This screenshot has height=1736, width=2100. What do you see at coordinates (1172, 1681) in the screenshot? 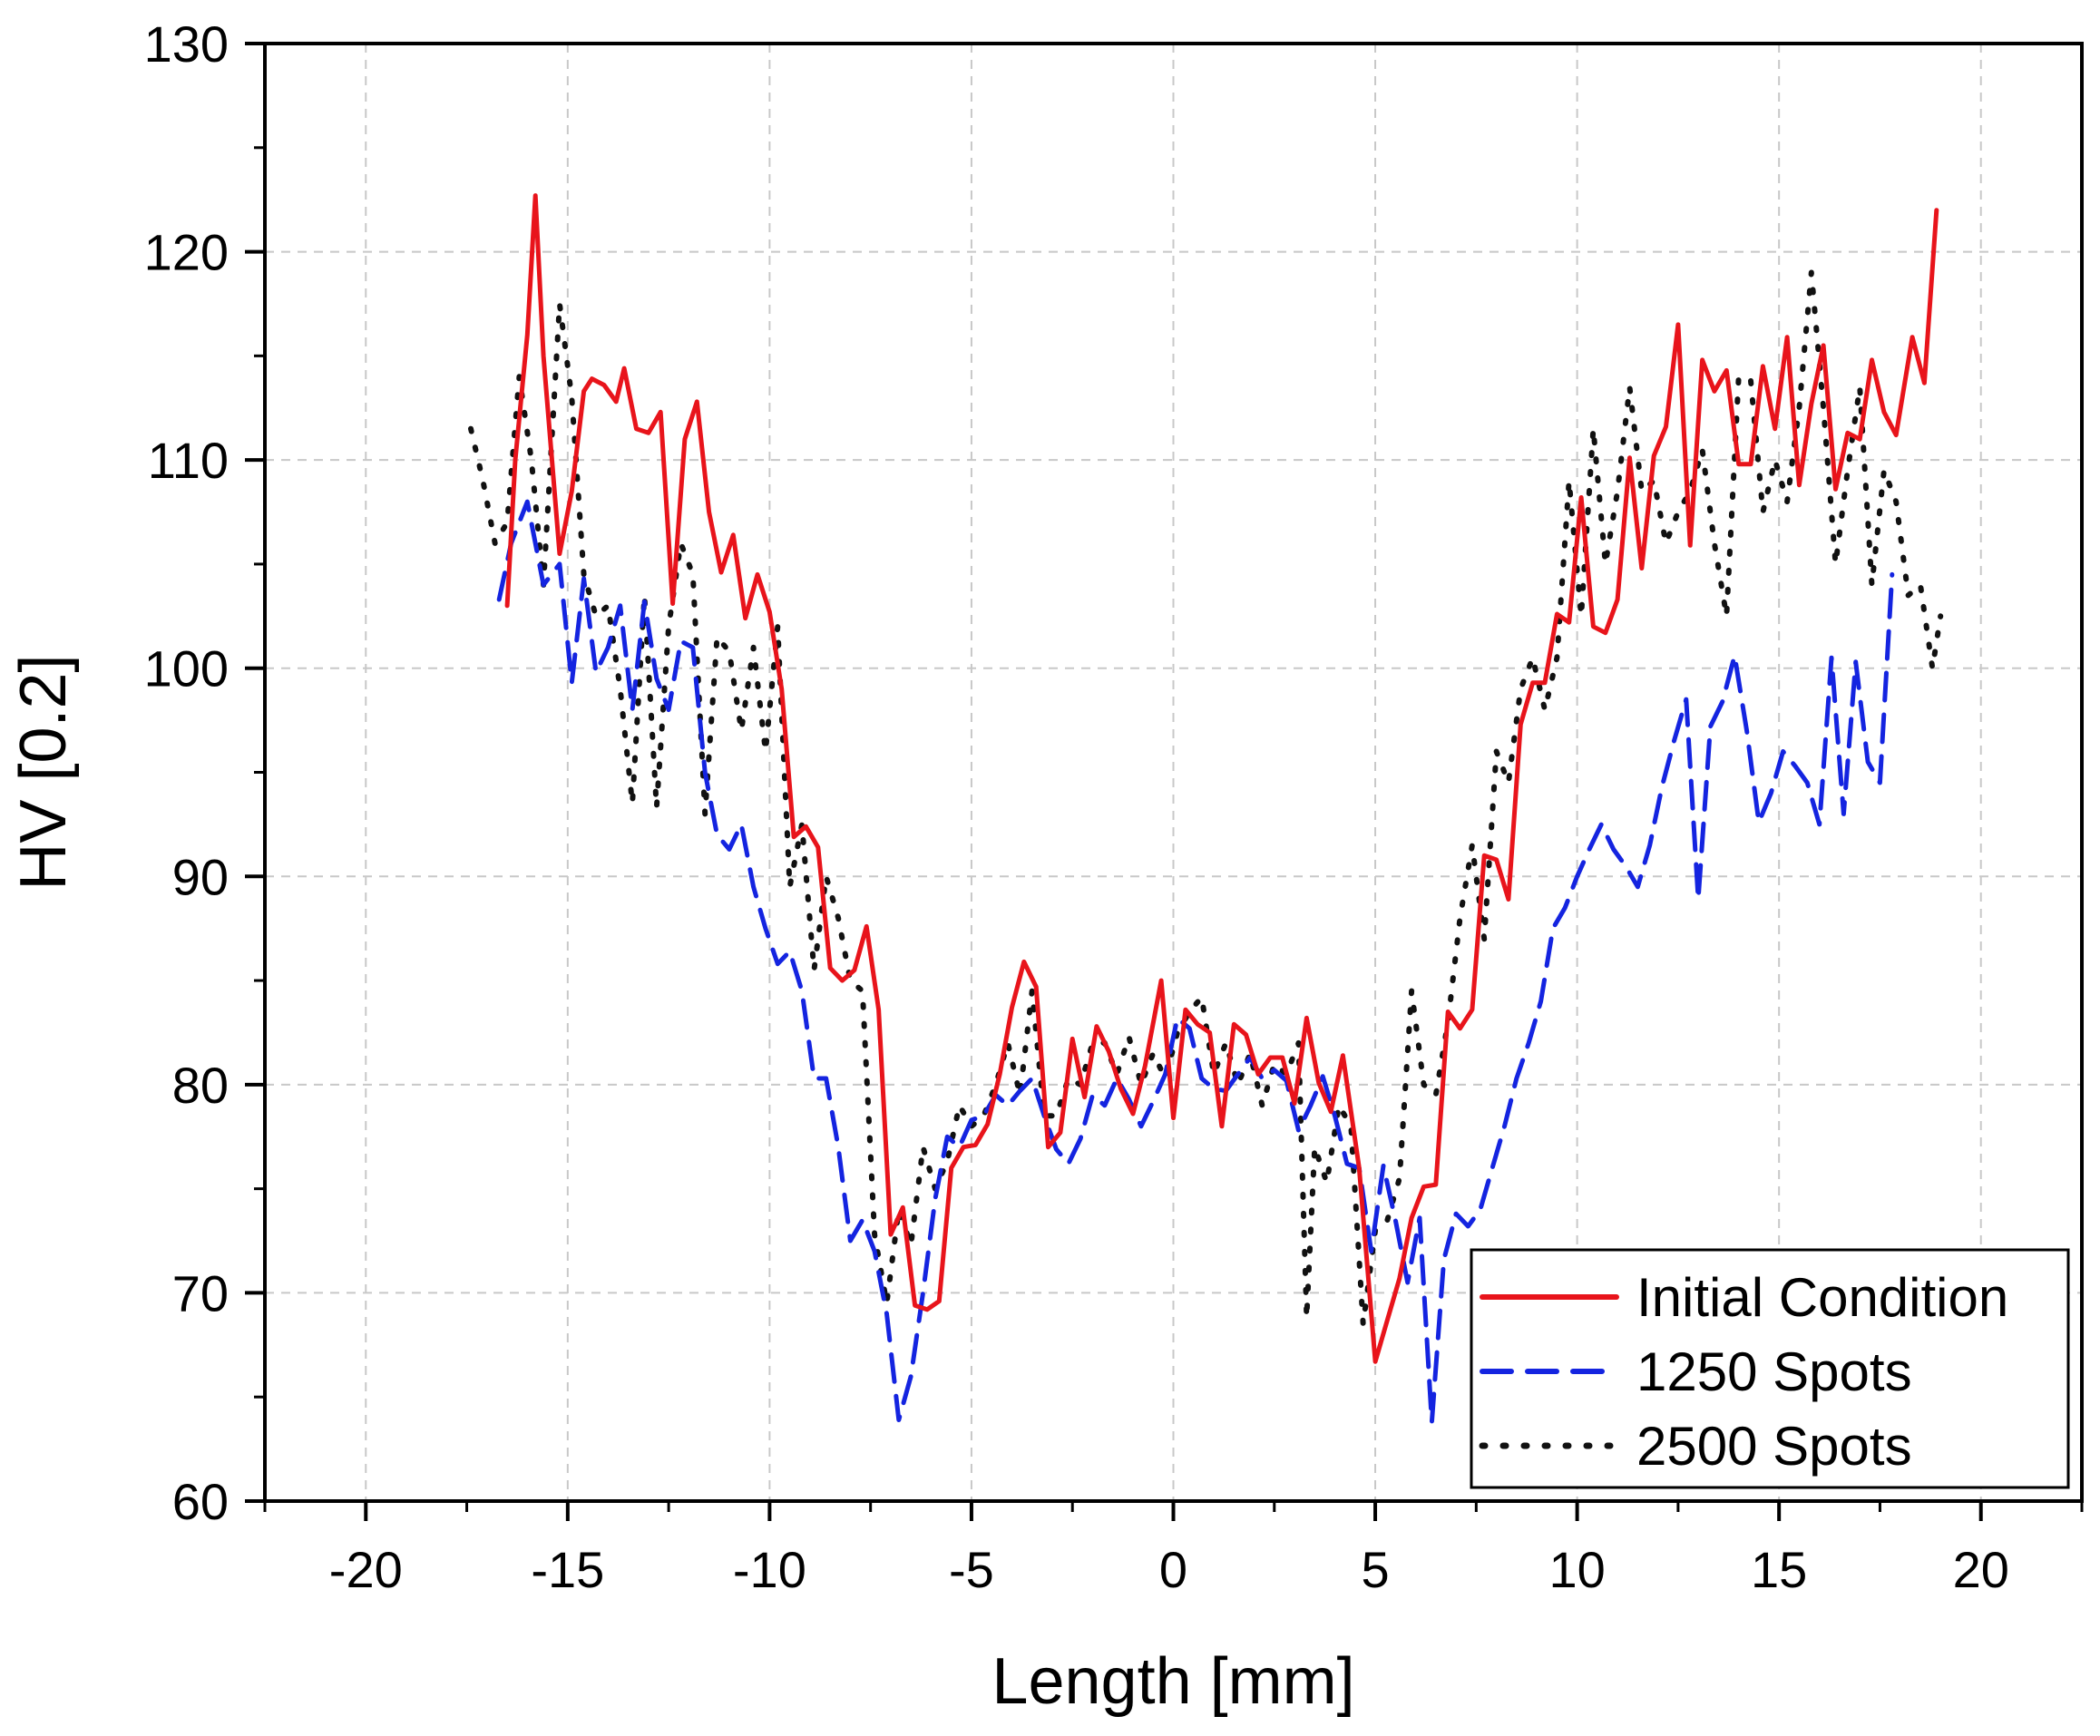
I see `x-axis-title: Length [mm]` at bounding box center [1172, 1681].